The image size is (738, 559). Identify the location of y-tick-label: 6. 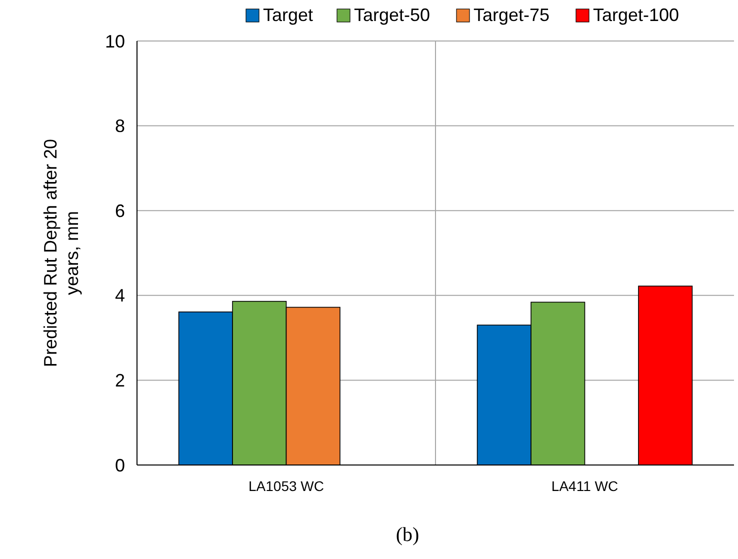
(119, 210).